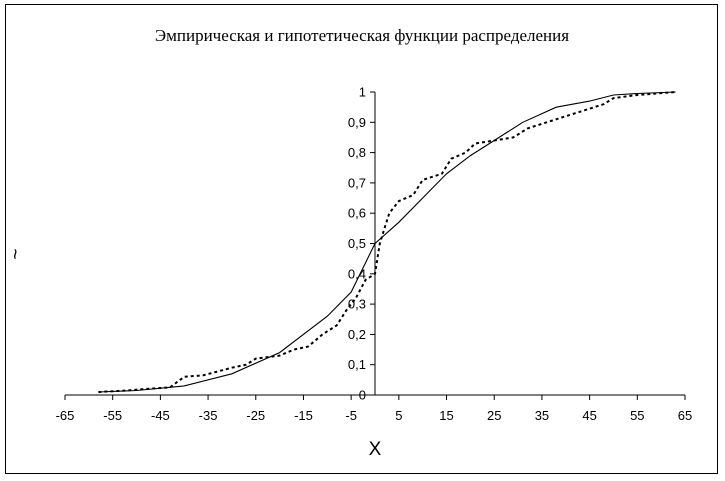 Image resolution: width=725 pixels, height=481 pixels. What do you see at coordinates (357, 273) in the screenshot?
I see `y-tick-label: 0,4` at bounding box center [357, 273].